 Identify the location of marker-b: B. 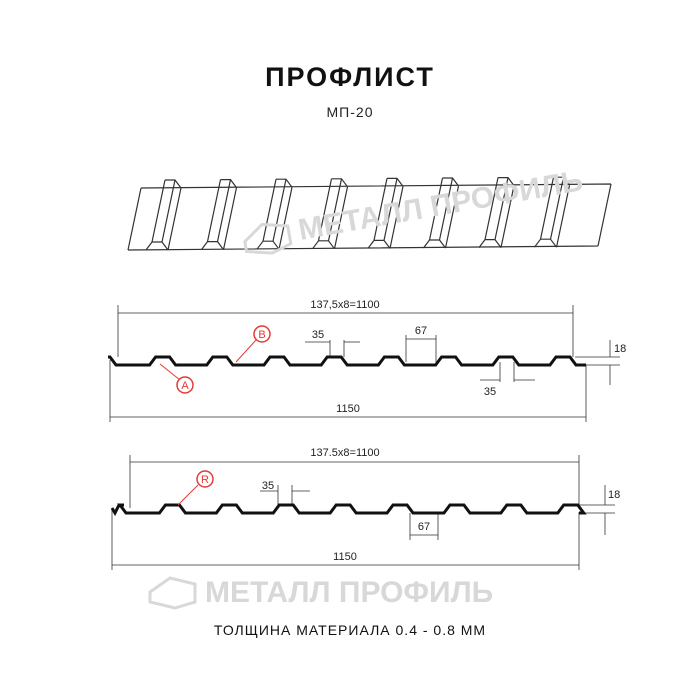
(253, 344).